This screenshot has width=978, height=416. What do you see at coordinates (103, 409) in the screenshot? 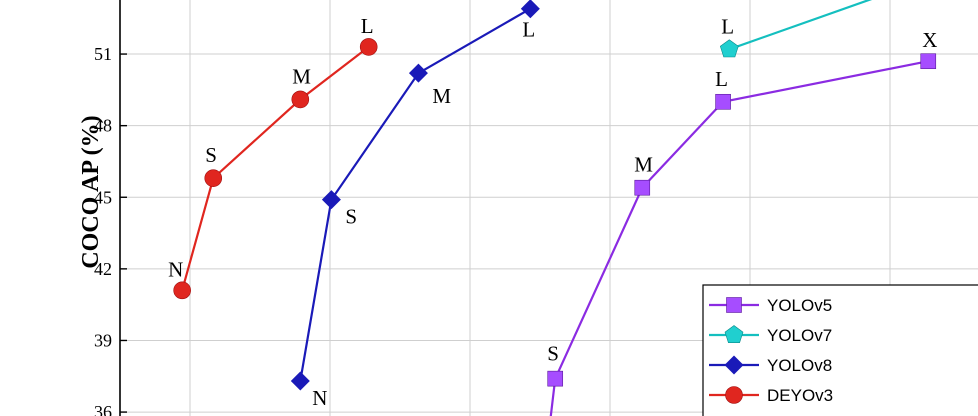
I see `y-tick-label: 36` at bounding box center [103, 409].